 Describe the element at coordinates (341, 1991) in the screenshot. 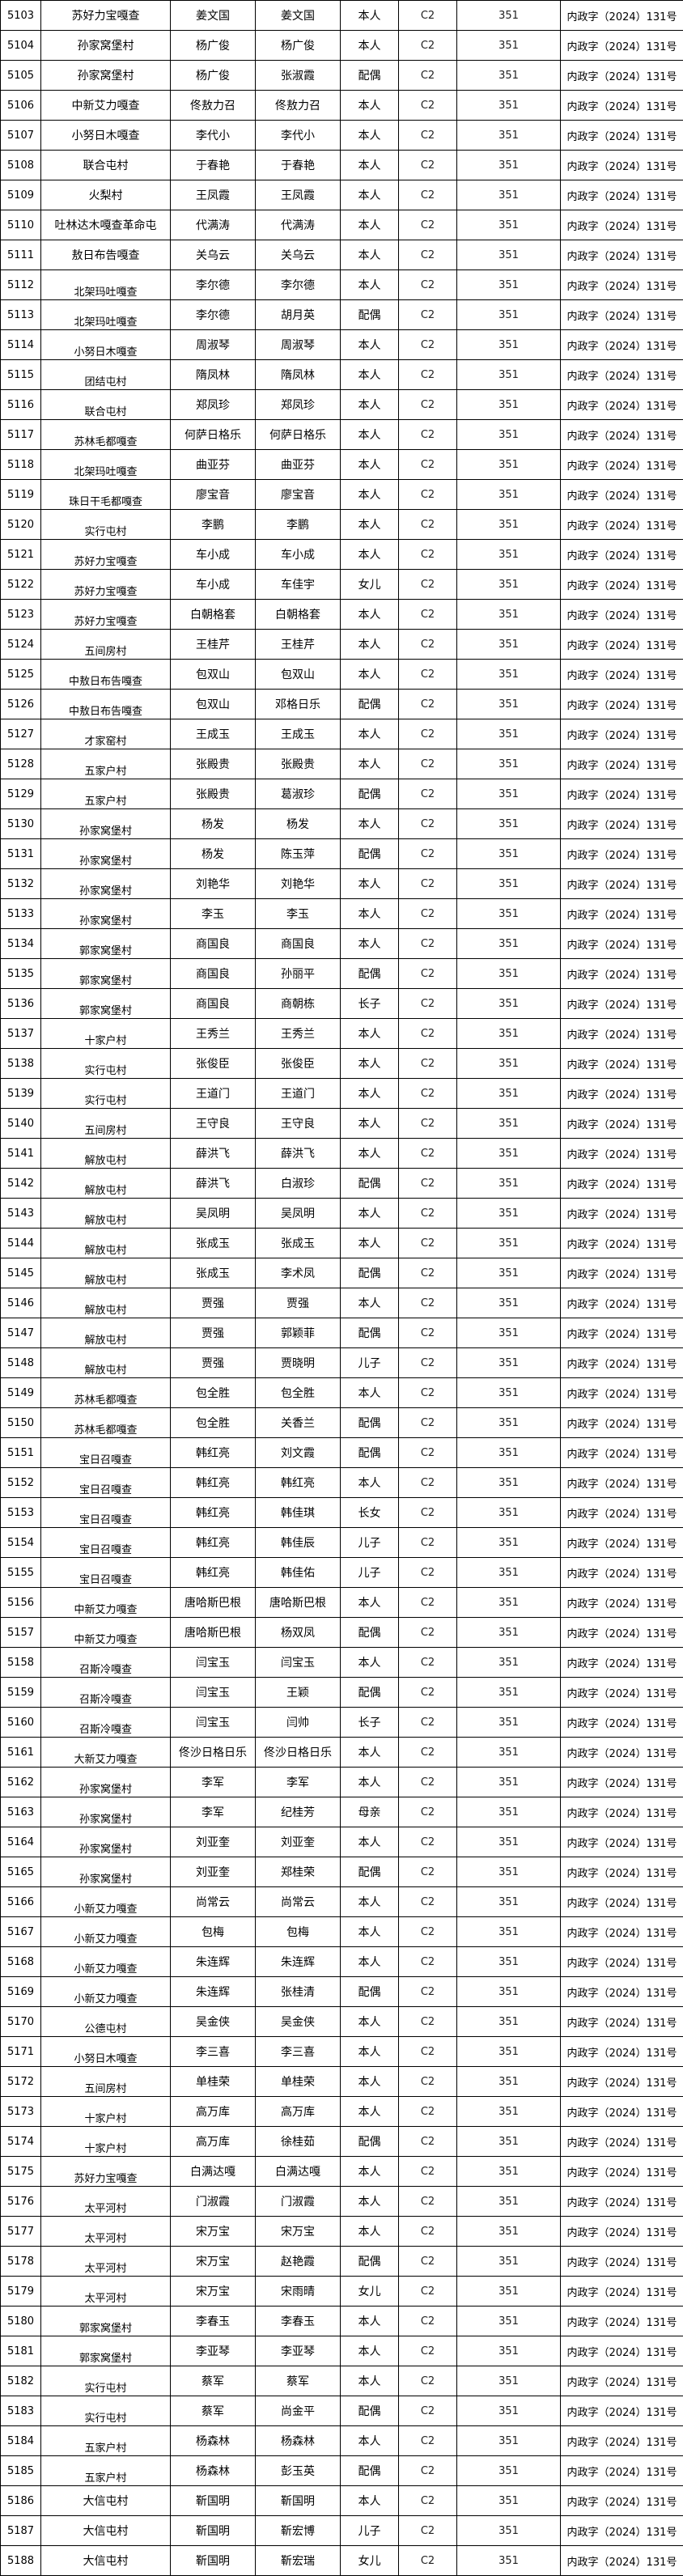

I see `table-row: 5169 小新艾力嘎查 朱连辉 张桂清 配偶 C2 351 内政字（2024）131号` at that location.